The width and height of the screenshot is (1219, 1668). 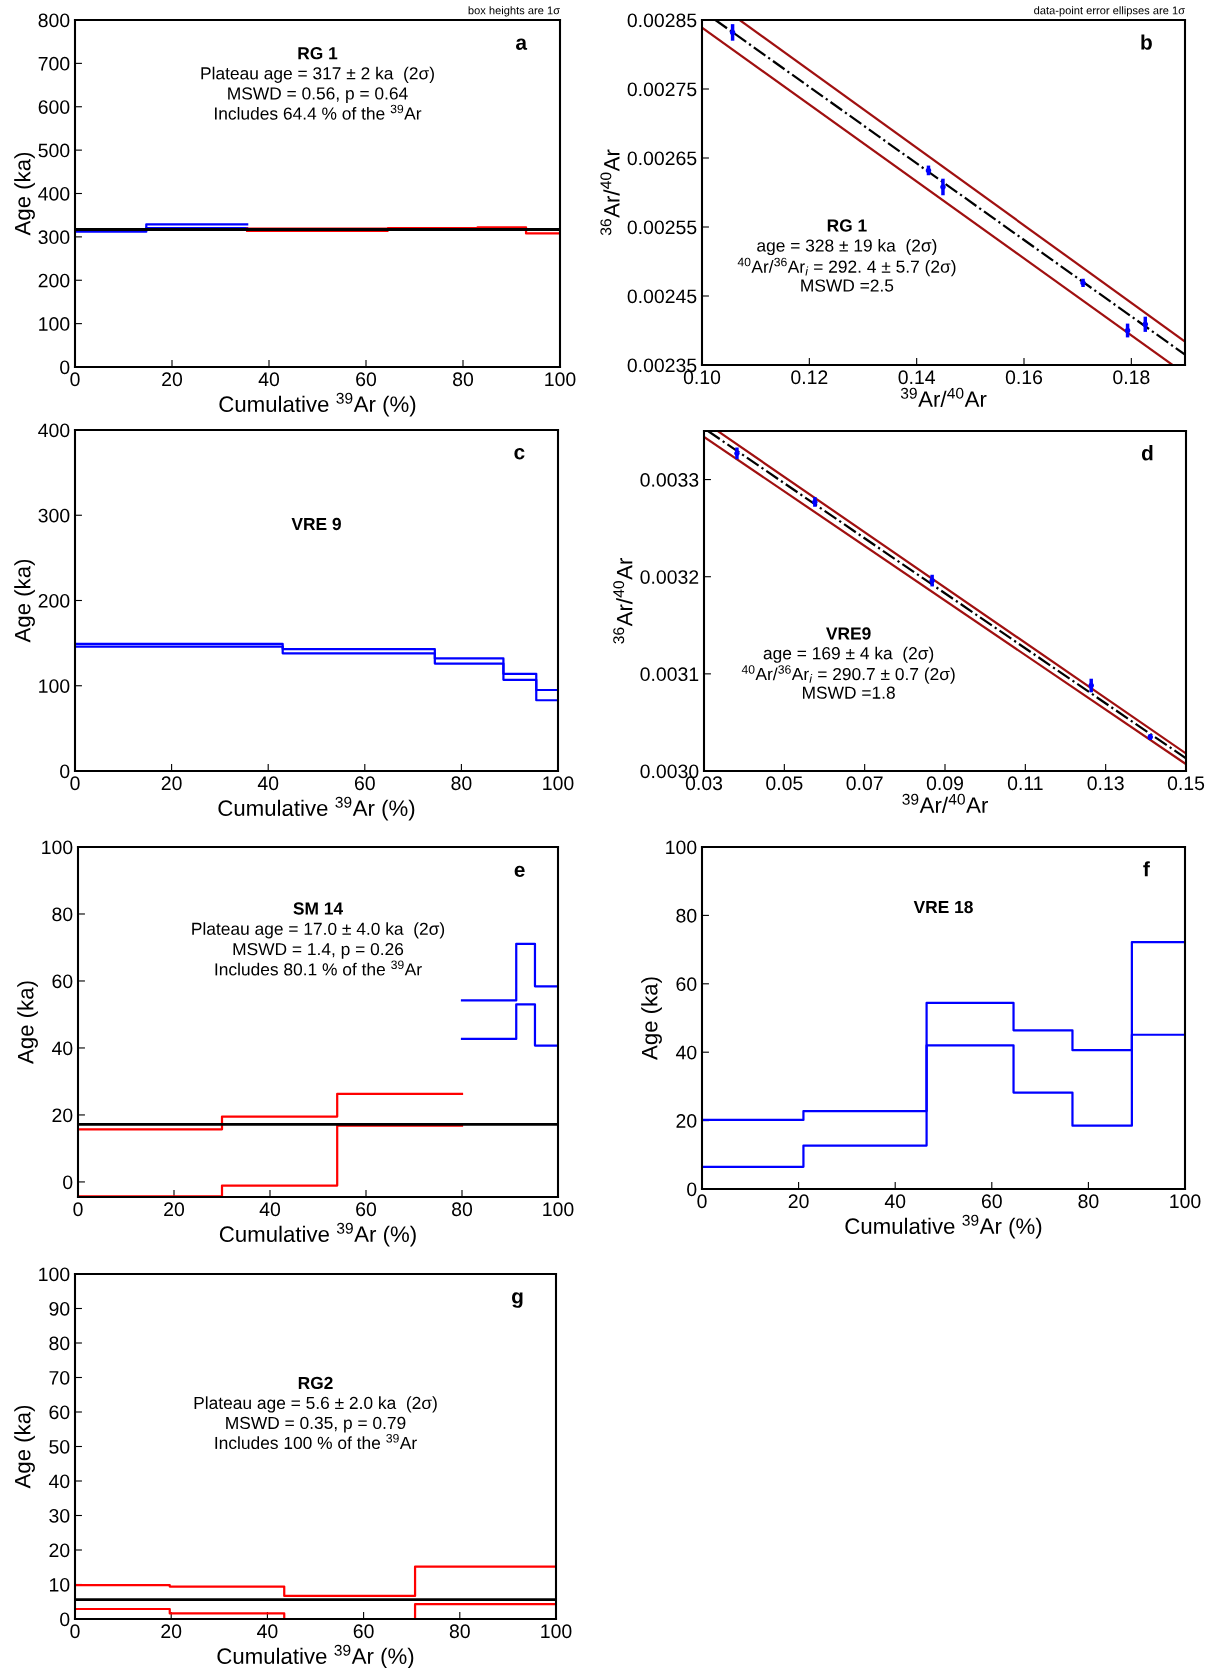 What do you see at coordinates (59, 1446) in the screenshot?
I see `y-tick-label: 50` at bounding box center [59, 1446].